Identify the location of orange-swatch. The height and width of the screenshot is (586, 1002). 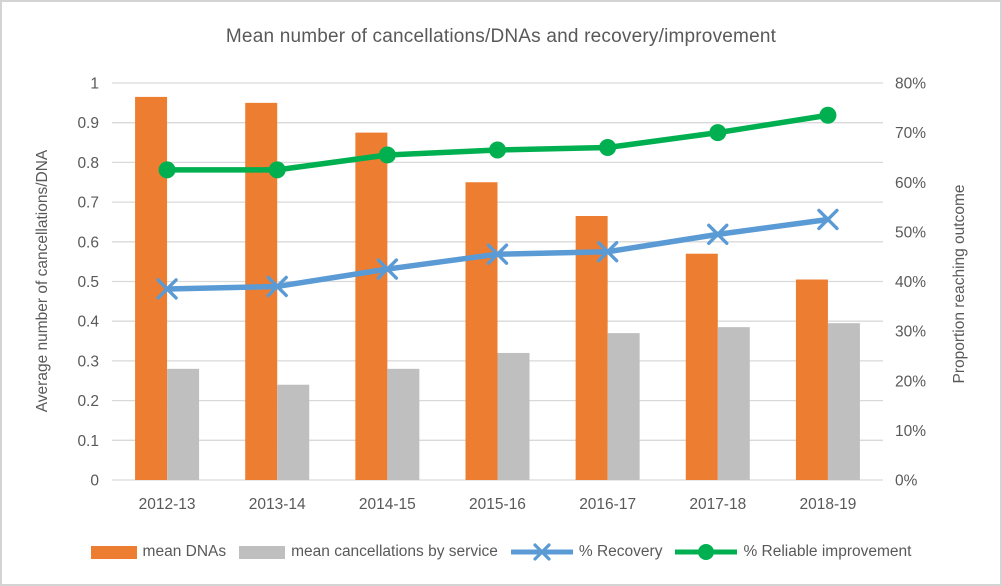
(113, 552).